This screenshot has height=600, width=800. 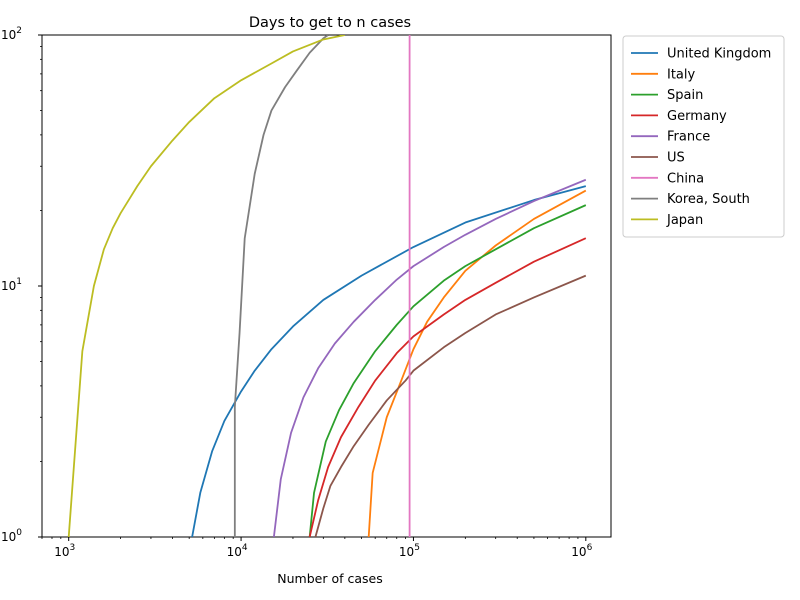 What do you see at coordinates (719, 54) in the screenshot?
I see `legend-label: United Kingdom` at bounding box center [719, 54].